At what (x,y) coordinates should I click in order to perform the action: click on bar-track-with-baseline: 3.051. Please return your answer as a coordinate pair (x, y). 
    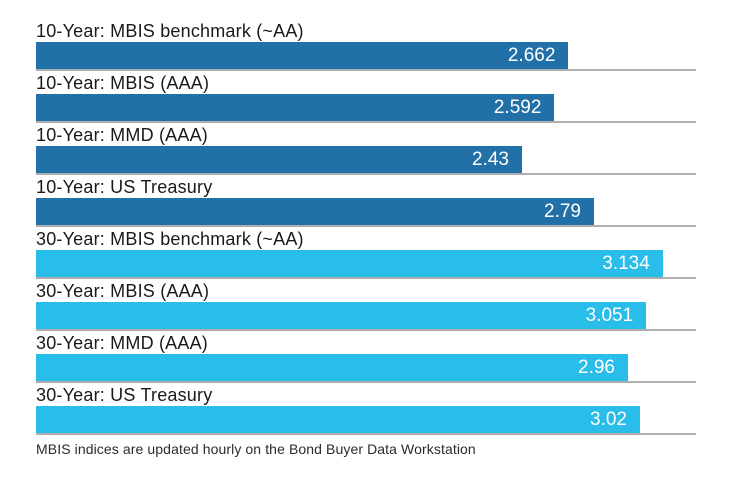
    Looking at the image, I should click on (366, 316).